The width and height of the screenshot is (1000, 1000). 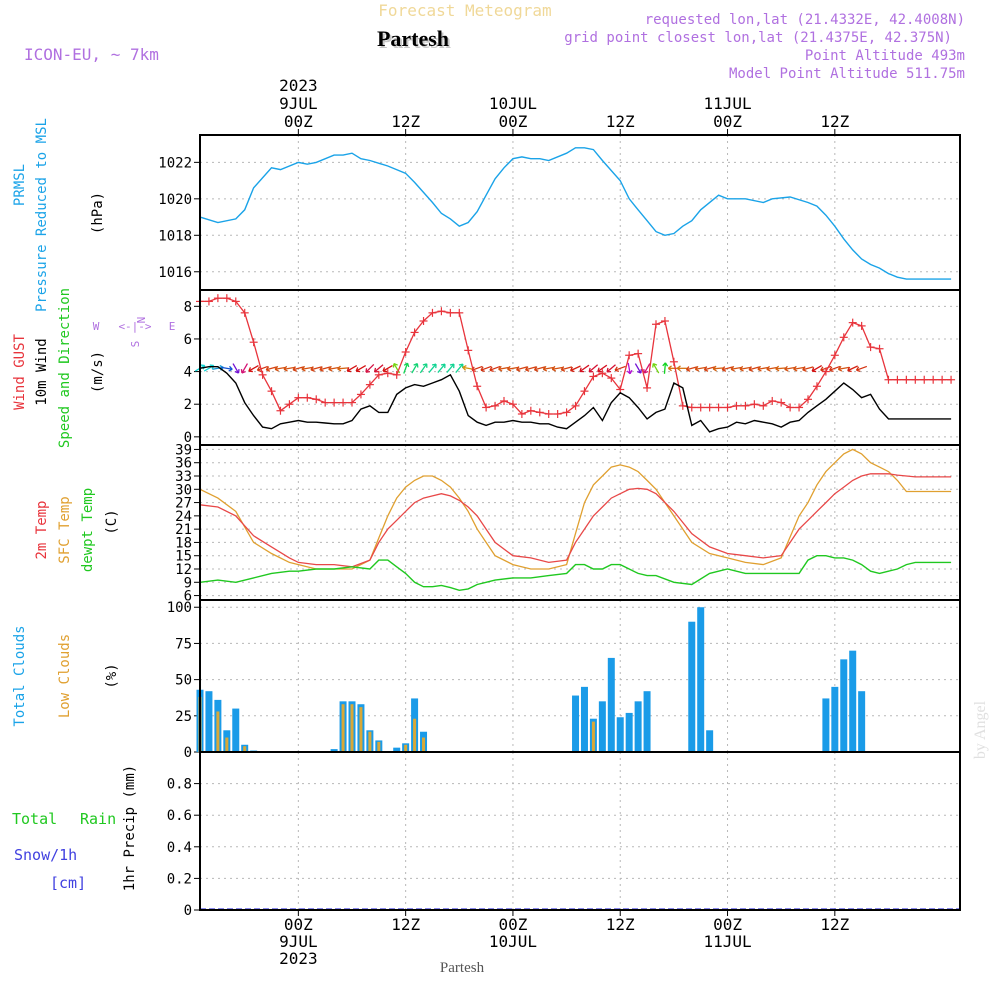 I want to click on y-tick-label: 9, so click(x=188, y=583).